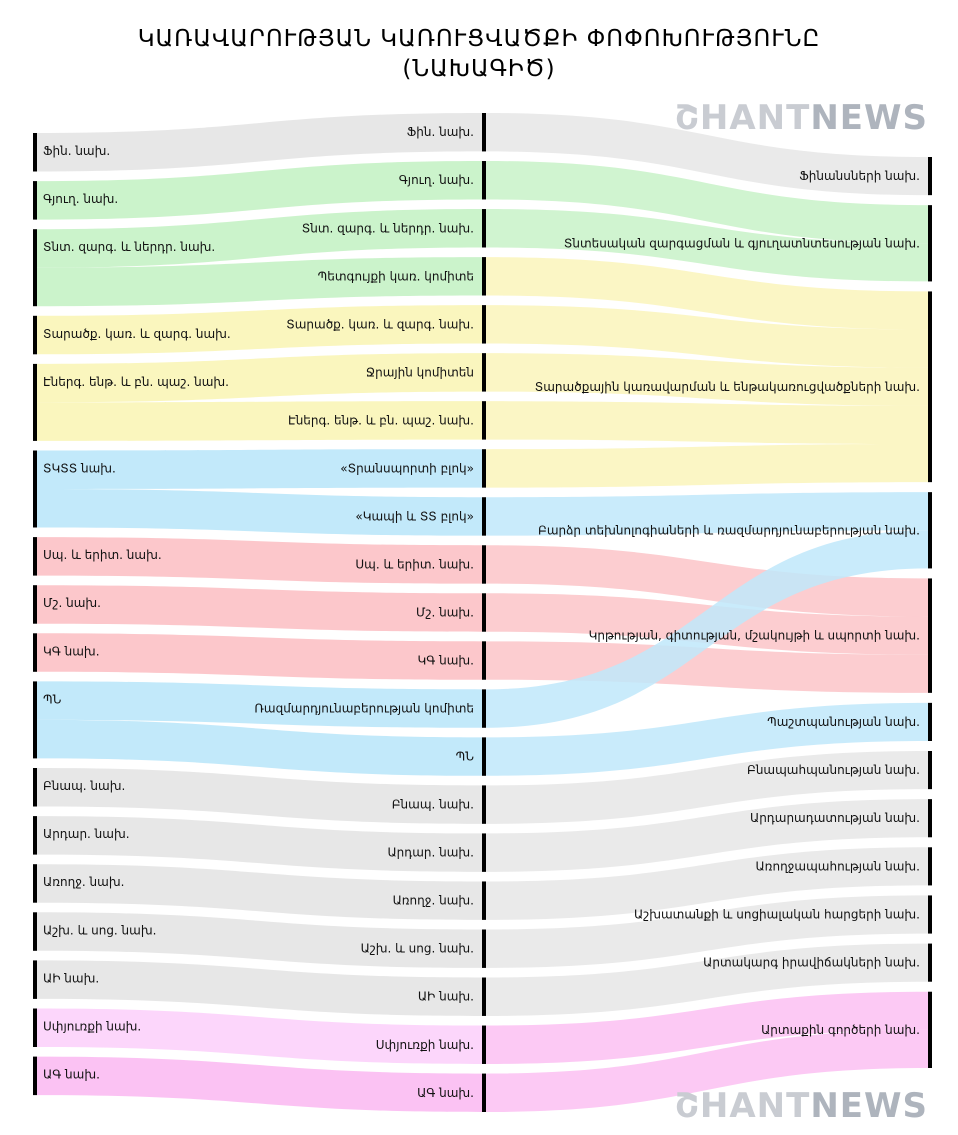  What do you see at coordinates (425, 1045) in the screenshot?
I see `middle-node-label: Սփյուռքի նախ.` at bounding box center [425, 1045].